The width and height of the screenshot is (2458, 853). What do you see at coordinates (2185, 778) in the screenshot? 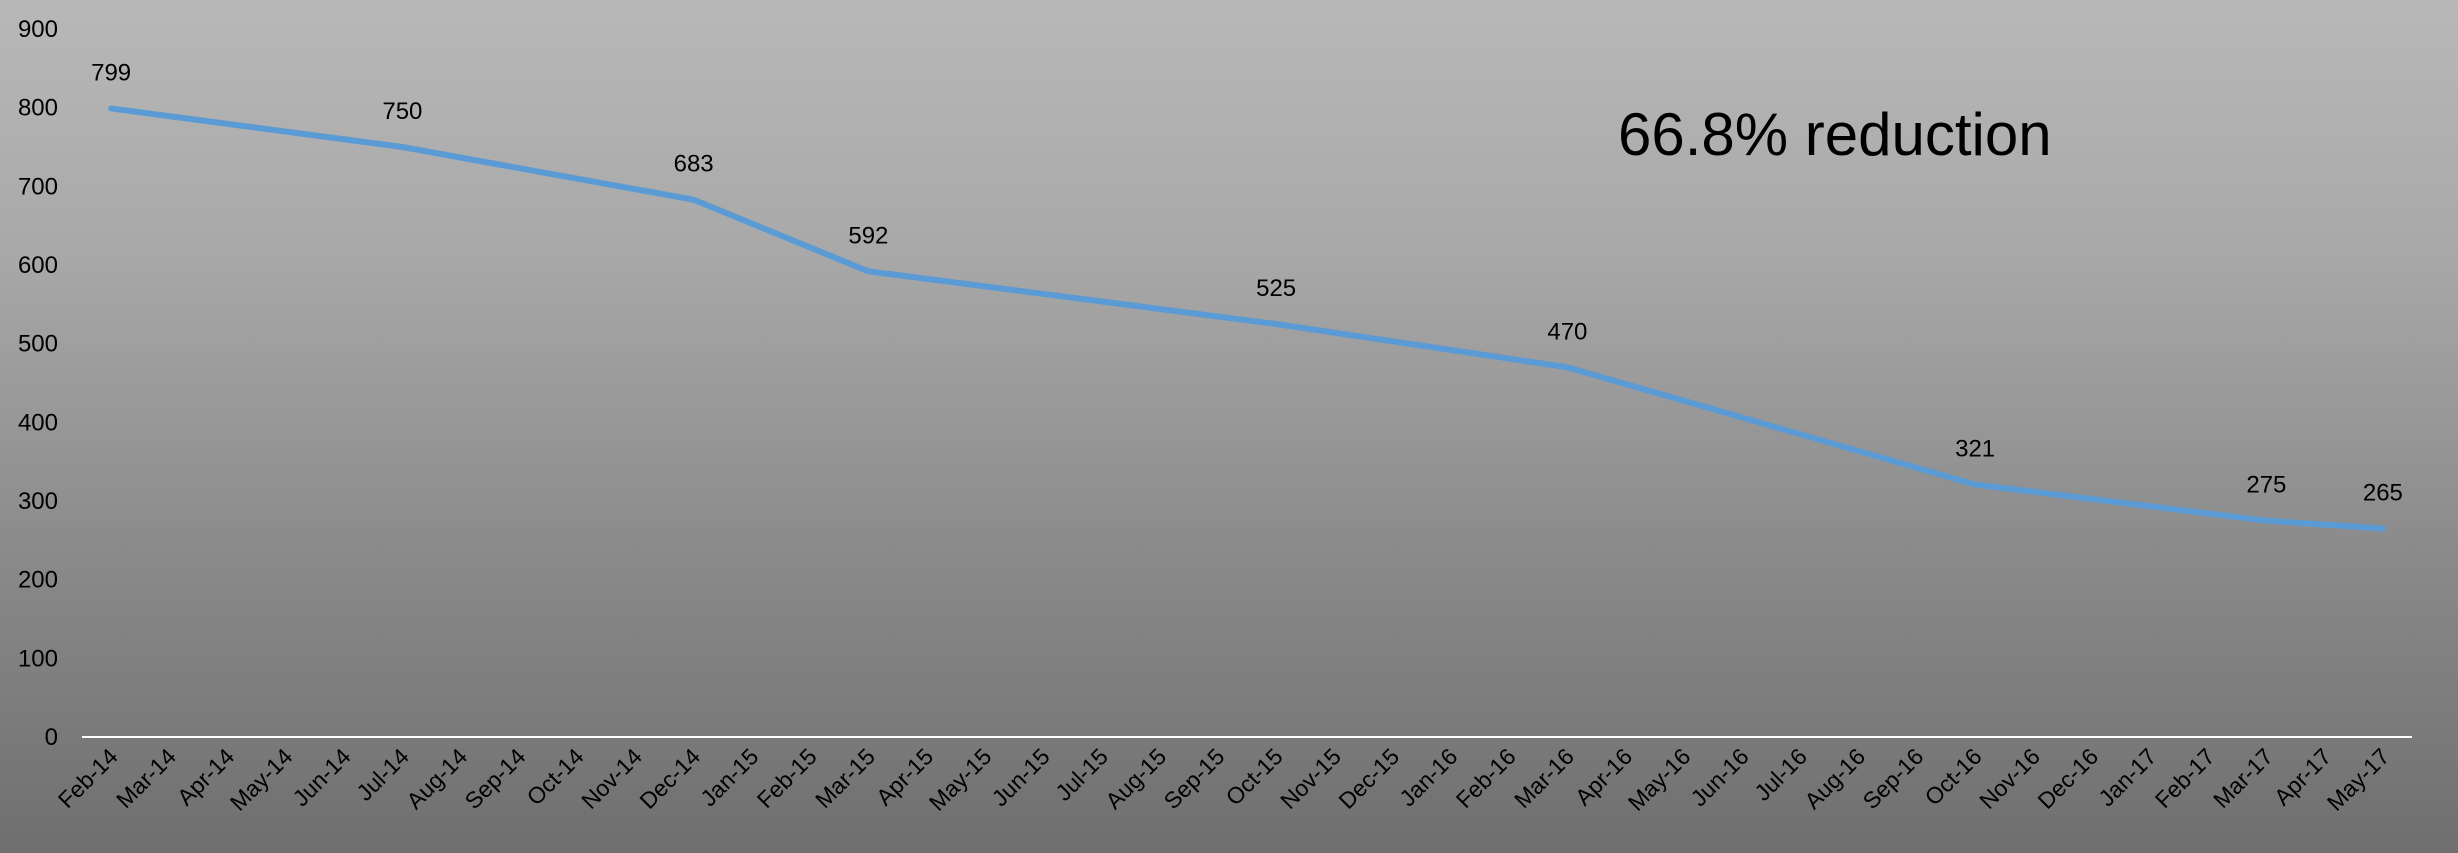
I see `x-tick-label: Feb-17` at bounding box center [2185, 778].